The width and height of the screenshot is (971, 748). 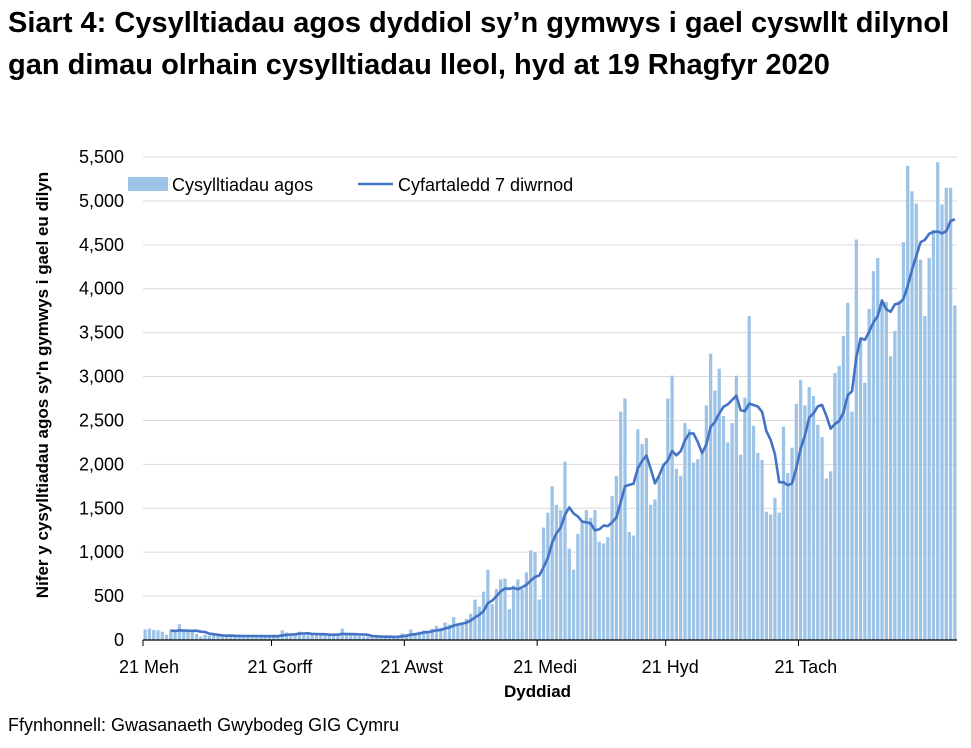 I want to click on x-tick-label: 21 Medi, so click(x=545, y=667).